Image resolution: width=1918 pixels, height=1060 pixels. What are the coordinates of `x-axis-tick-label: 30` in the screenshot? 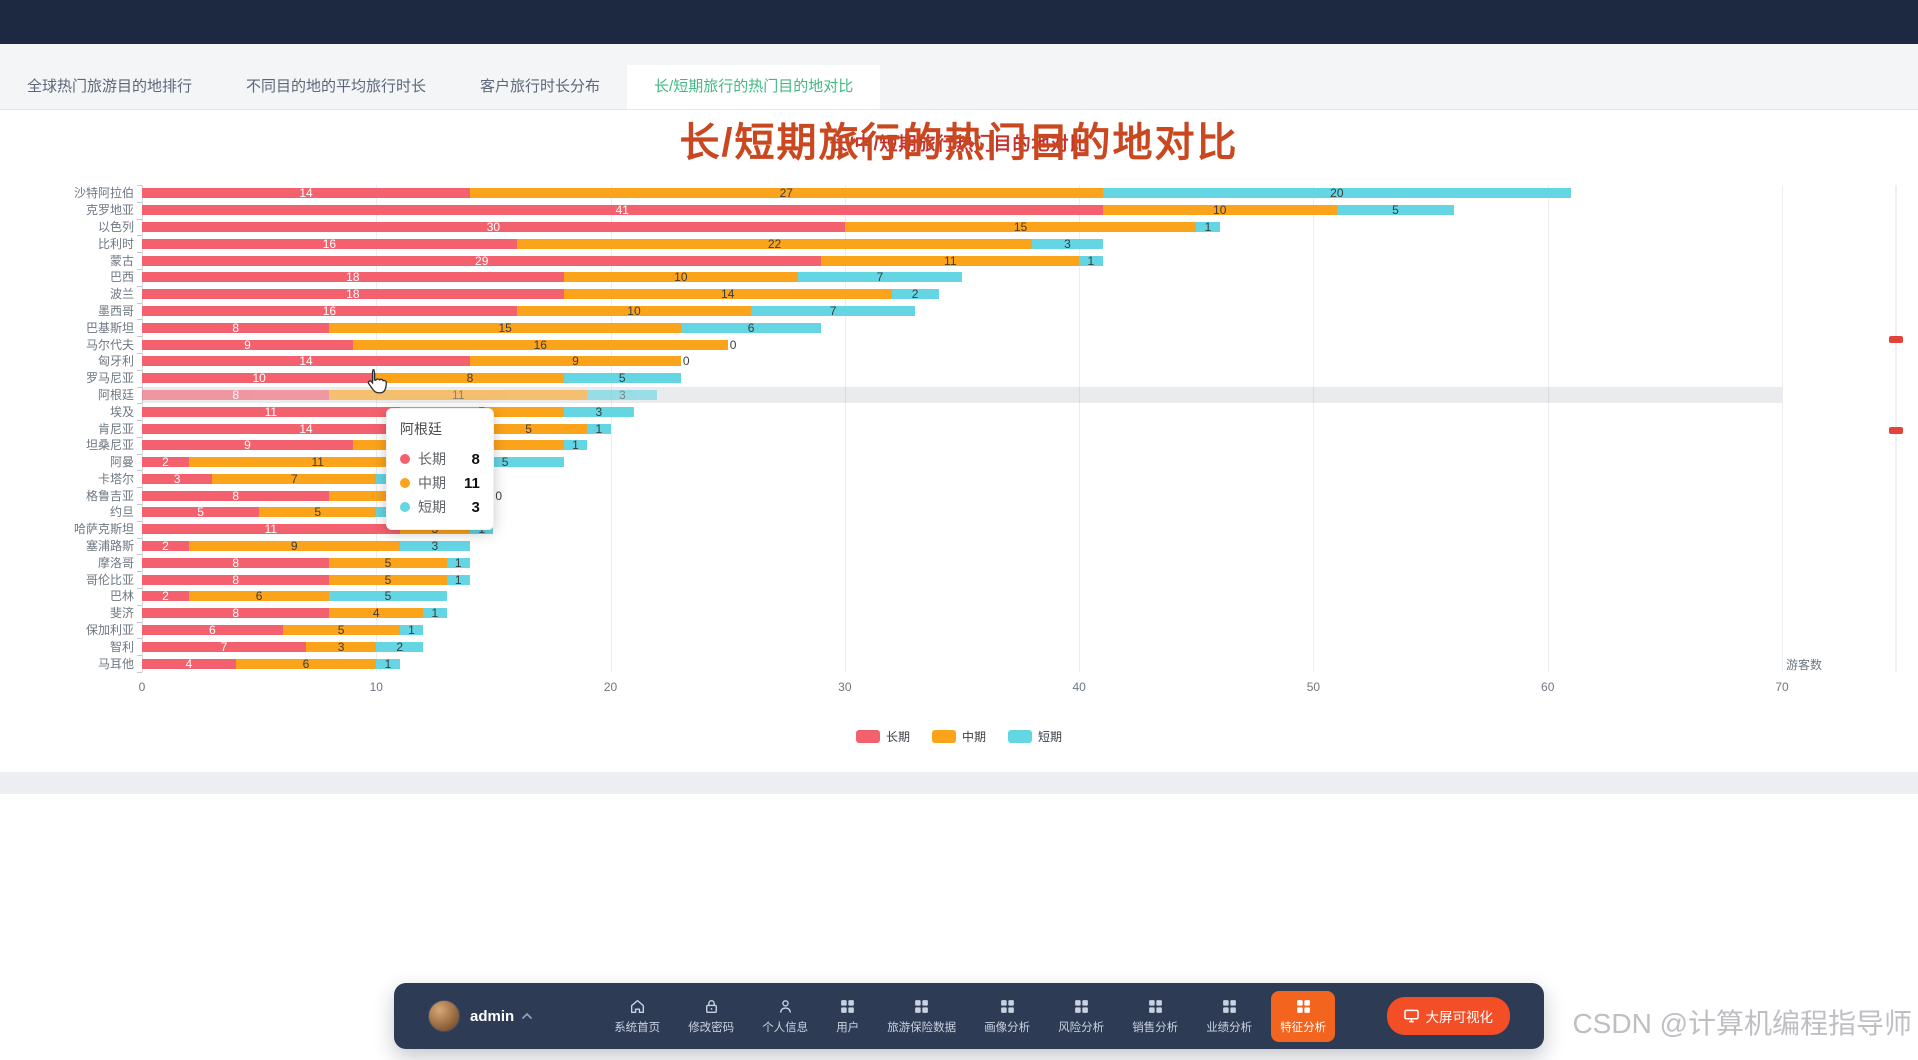 It's located at (845, 687).